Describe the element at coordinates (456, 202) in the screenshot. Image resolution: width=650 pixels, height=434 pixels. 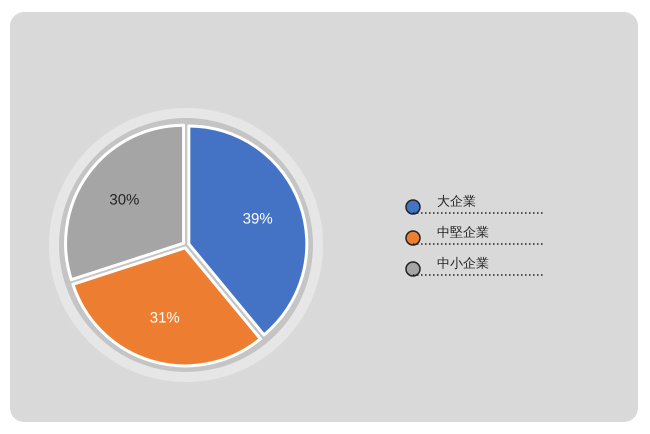
I see `legend-label: 大企業` at that location.